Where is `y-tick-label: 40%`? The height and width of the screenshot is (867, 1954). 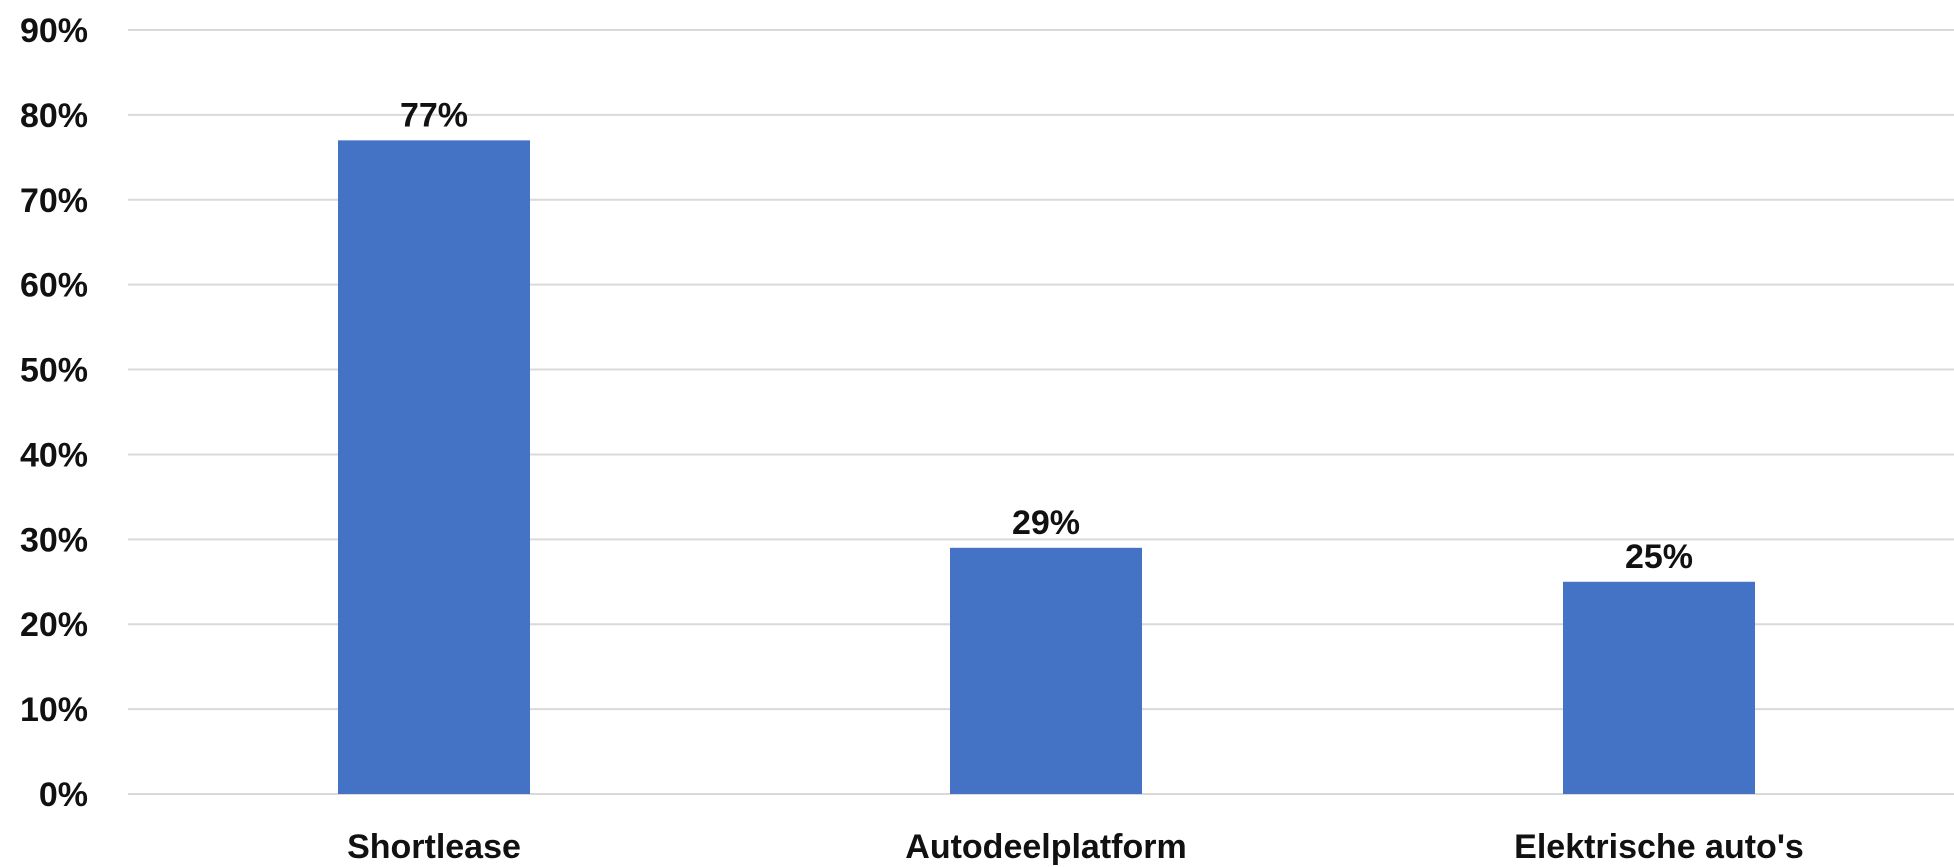 y-tick-label: 40% is located at coordinates (54, 455).